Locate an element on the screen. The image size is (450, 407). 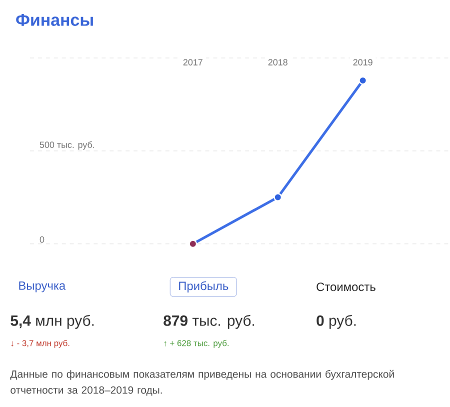
y-tick-label: 500 тыс. руб. is located at coordinates (67, 145).